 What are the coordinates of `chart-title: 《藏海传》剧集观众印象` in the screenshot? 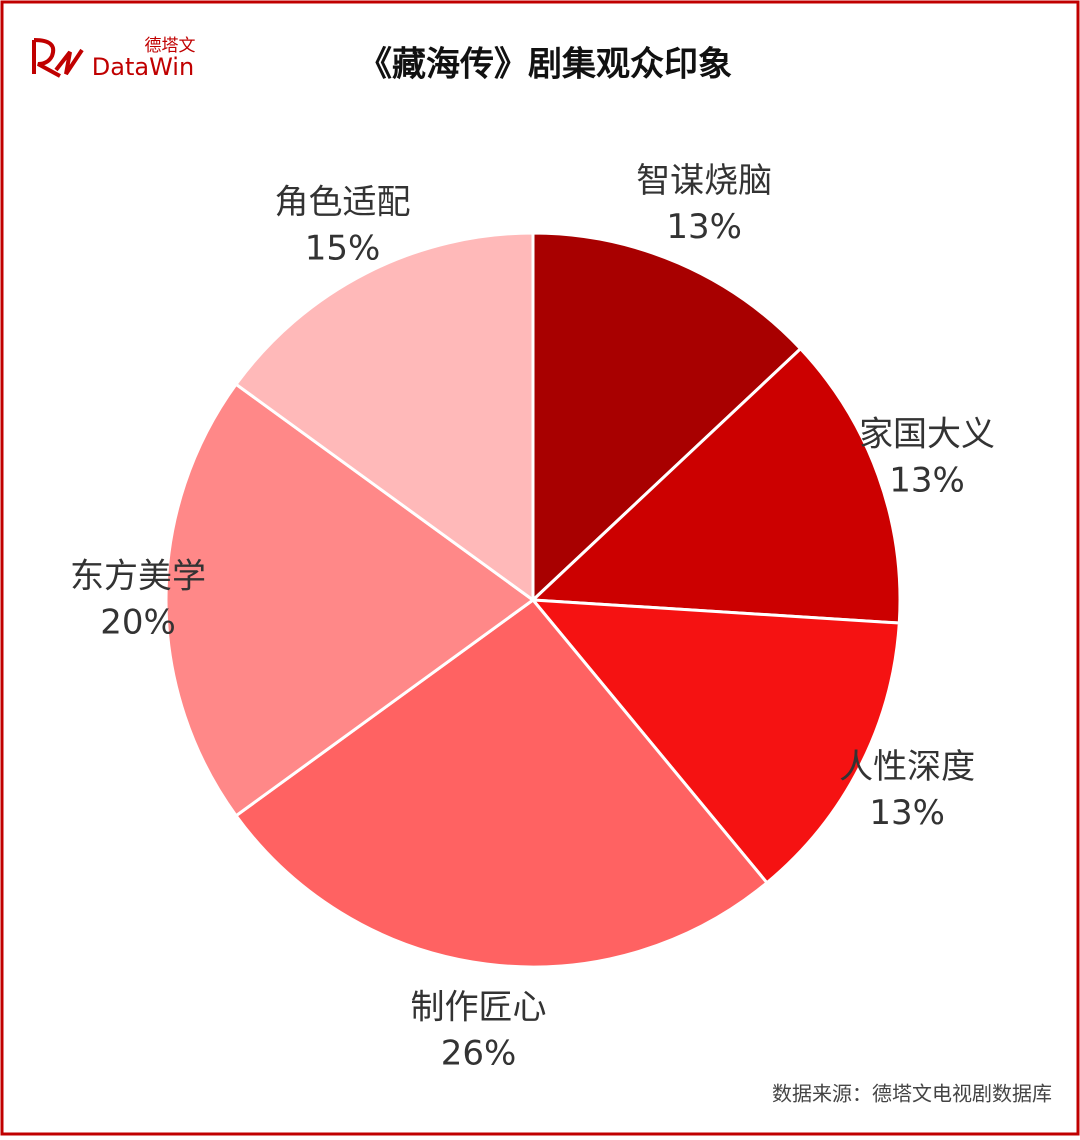 It's located at (545, 65).